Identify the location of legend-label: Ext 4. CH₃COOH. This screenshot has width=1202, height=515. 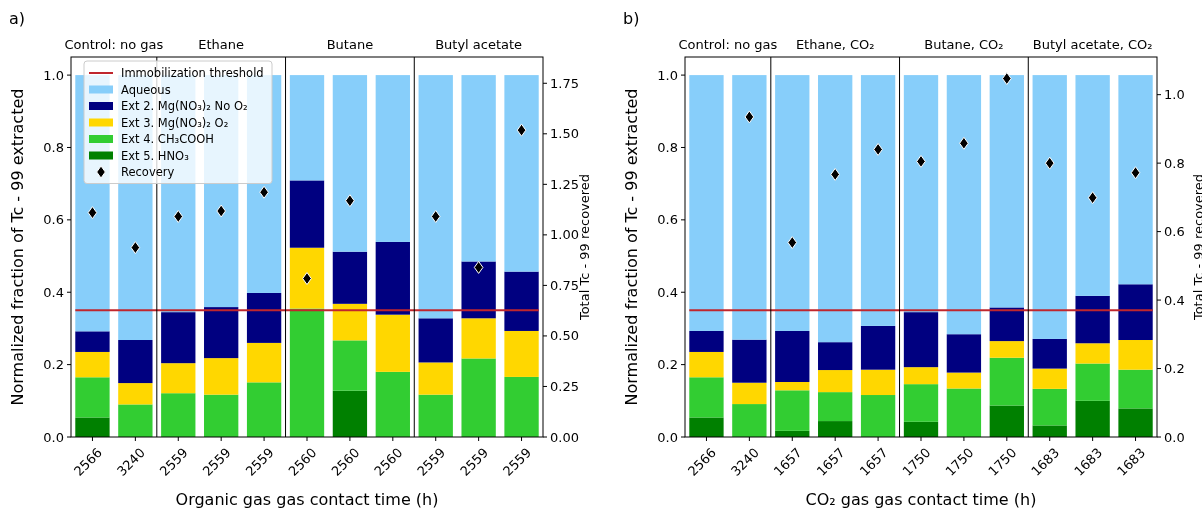
(167, 139).